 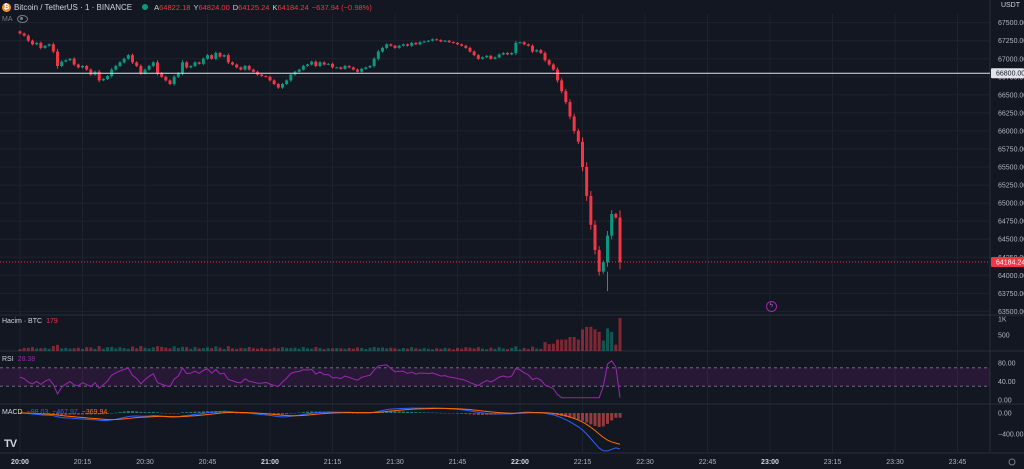 What do you see at coordinates (1011, 113) in the screenshot?
I see `price-axis-label: 66250.00` at bounding box center [1011, 113].